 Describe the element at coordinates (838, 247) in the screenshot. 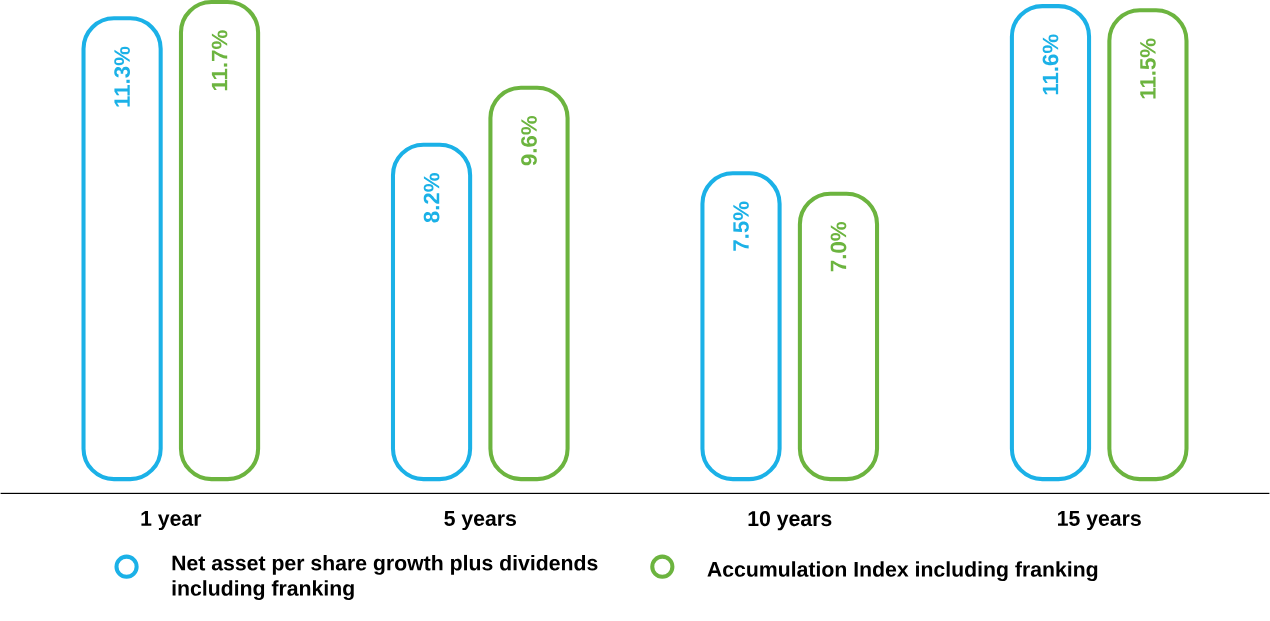

I see `data-label: 7.0%` at that location.